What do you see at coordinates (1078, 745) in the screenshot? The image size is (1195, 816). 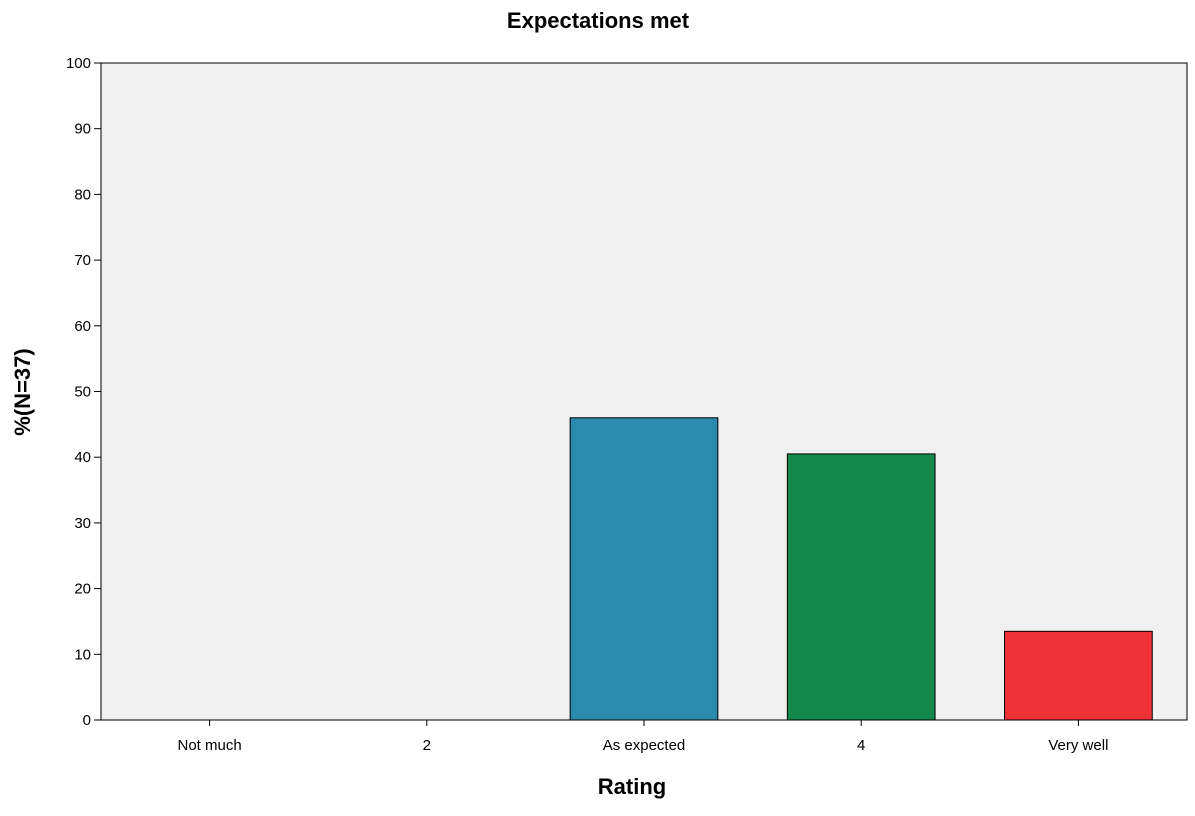 I see `x-tick-label: Very well` at bounding box center [1078, 745].